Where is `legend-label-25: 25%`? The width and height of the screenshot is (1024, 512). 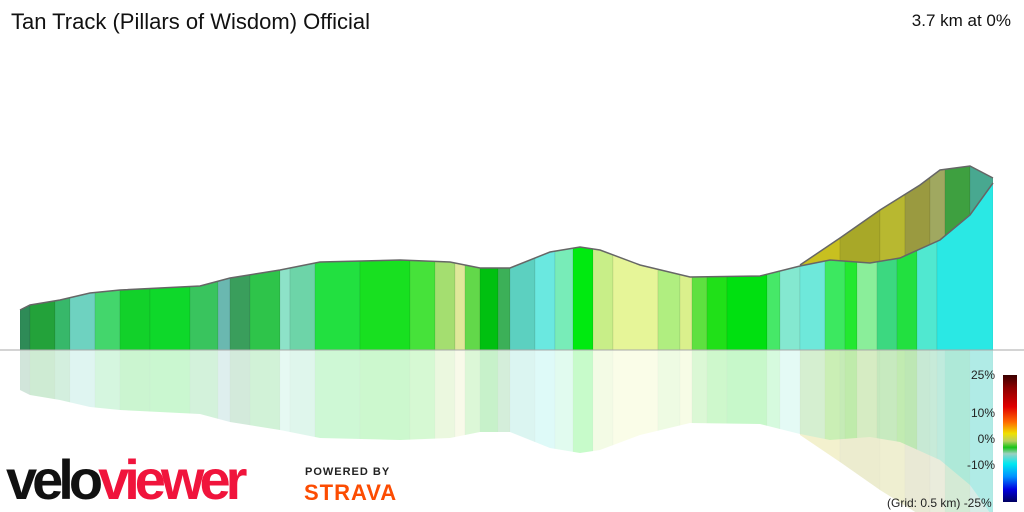 legend-label-25: 25% is located at coordinates (982, 375).